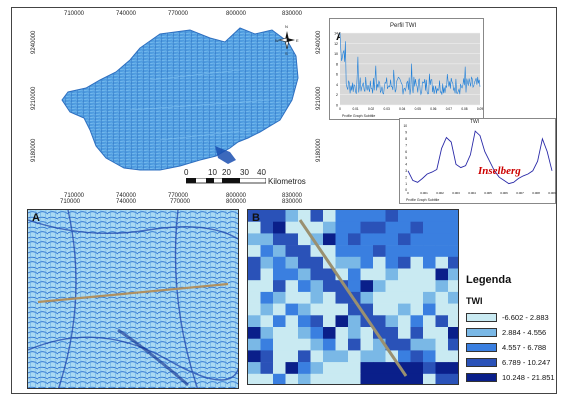 The image size is (567, 401). What do you see at coordinates (292, 202) in the screenshot?
I see `bottom-x-tick: 830000` at bounding box center [292, 202].